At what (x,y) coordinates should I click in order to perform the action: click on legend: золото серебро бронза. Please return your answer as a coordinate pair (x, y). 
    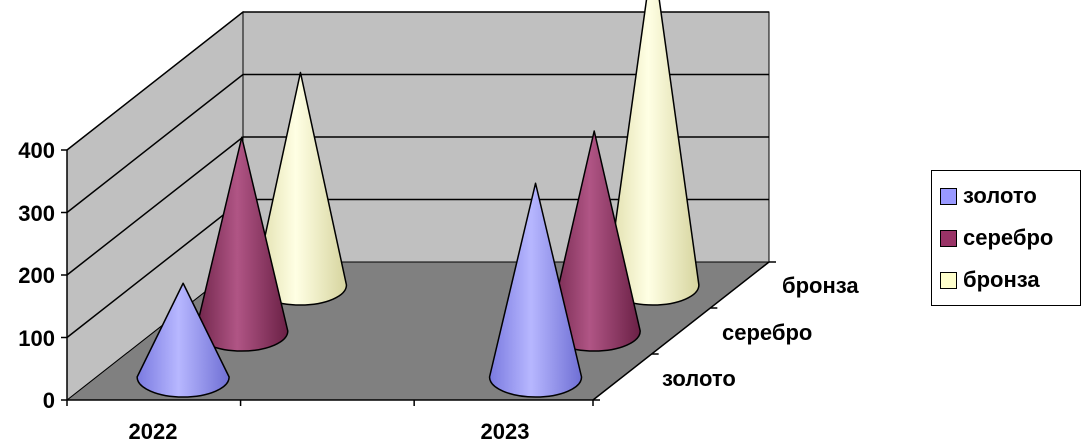
    Looking at the image, I should click on (1006, 238).